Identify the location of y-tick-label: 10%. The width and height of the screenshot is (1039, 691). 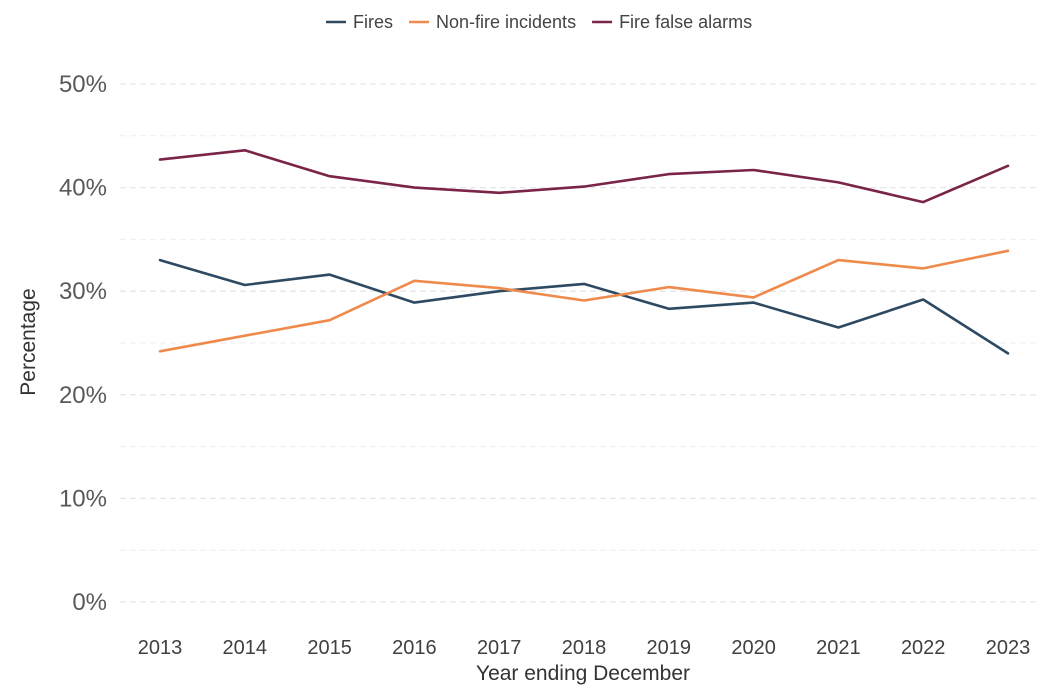
(83, 498).